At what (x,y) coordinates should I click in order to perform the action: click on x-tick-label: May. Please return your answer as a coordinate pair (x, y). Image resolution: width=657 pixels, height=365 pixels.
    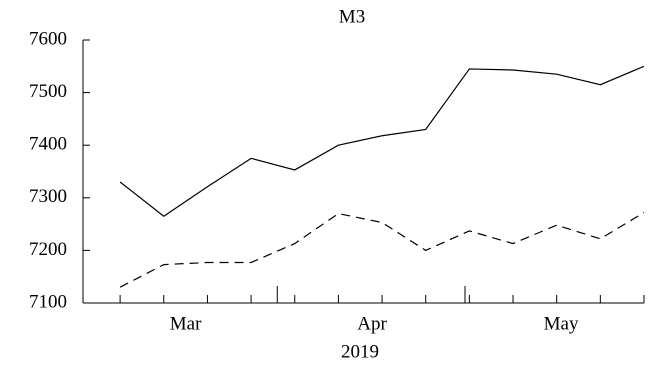
    Looking at the image, I should click on (561, 323).